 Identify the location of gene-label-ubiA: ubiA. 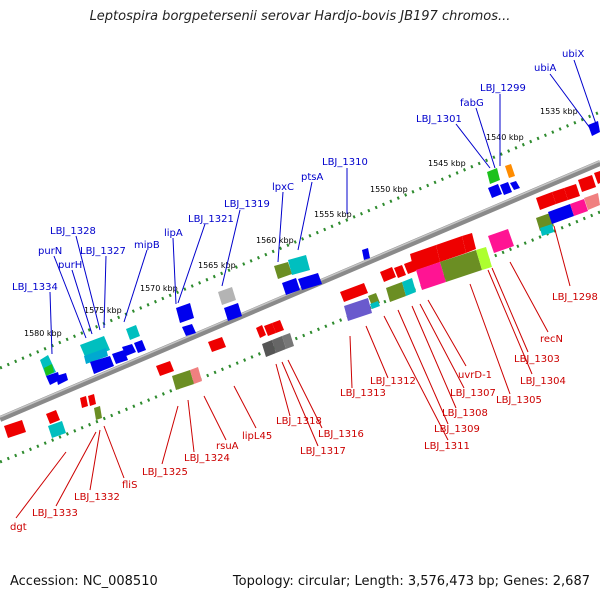
(545, 68).